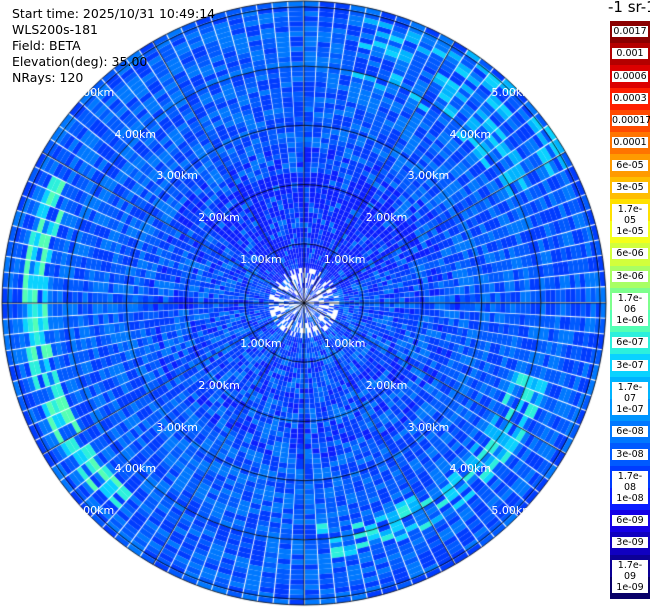 The height and width of the screenshot is (610, 650). Describe the element at coordinates (55, 29) in the screenshot. I see `instrument-label: WLS200s-181` at that location.